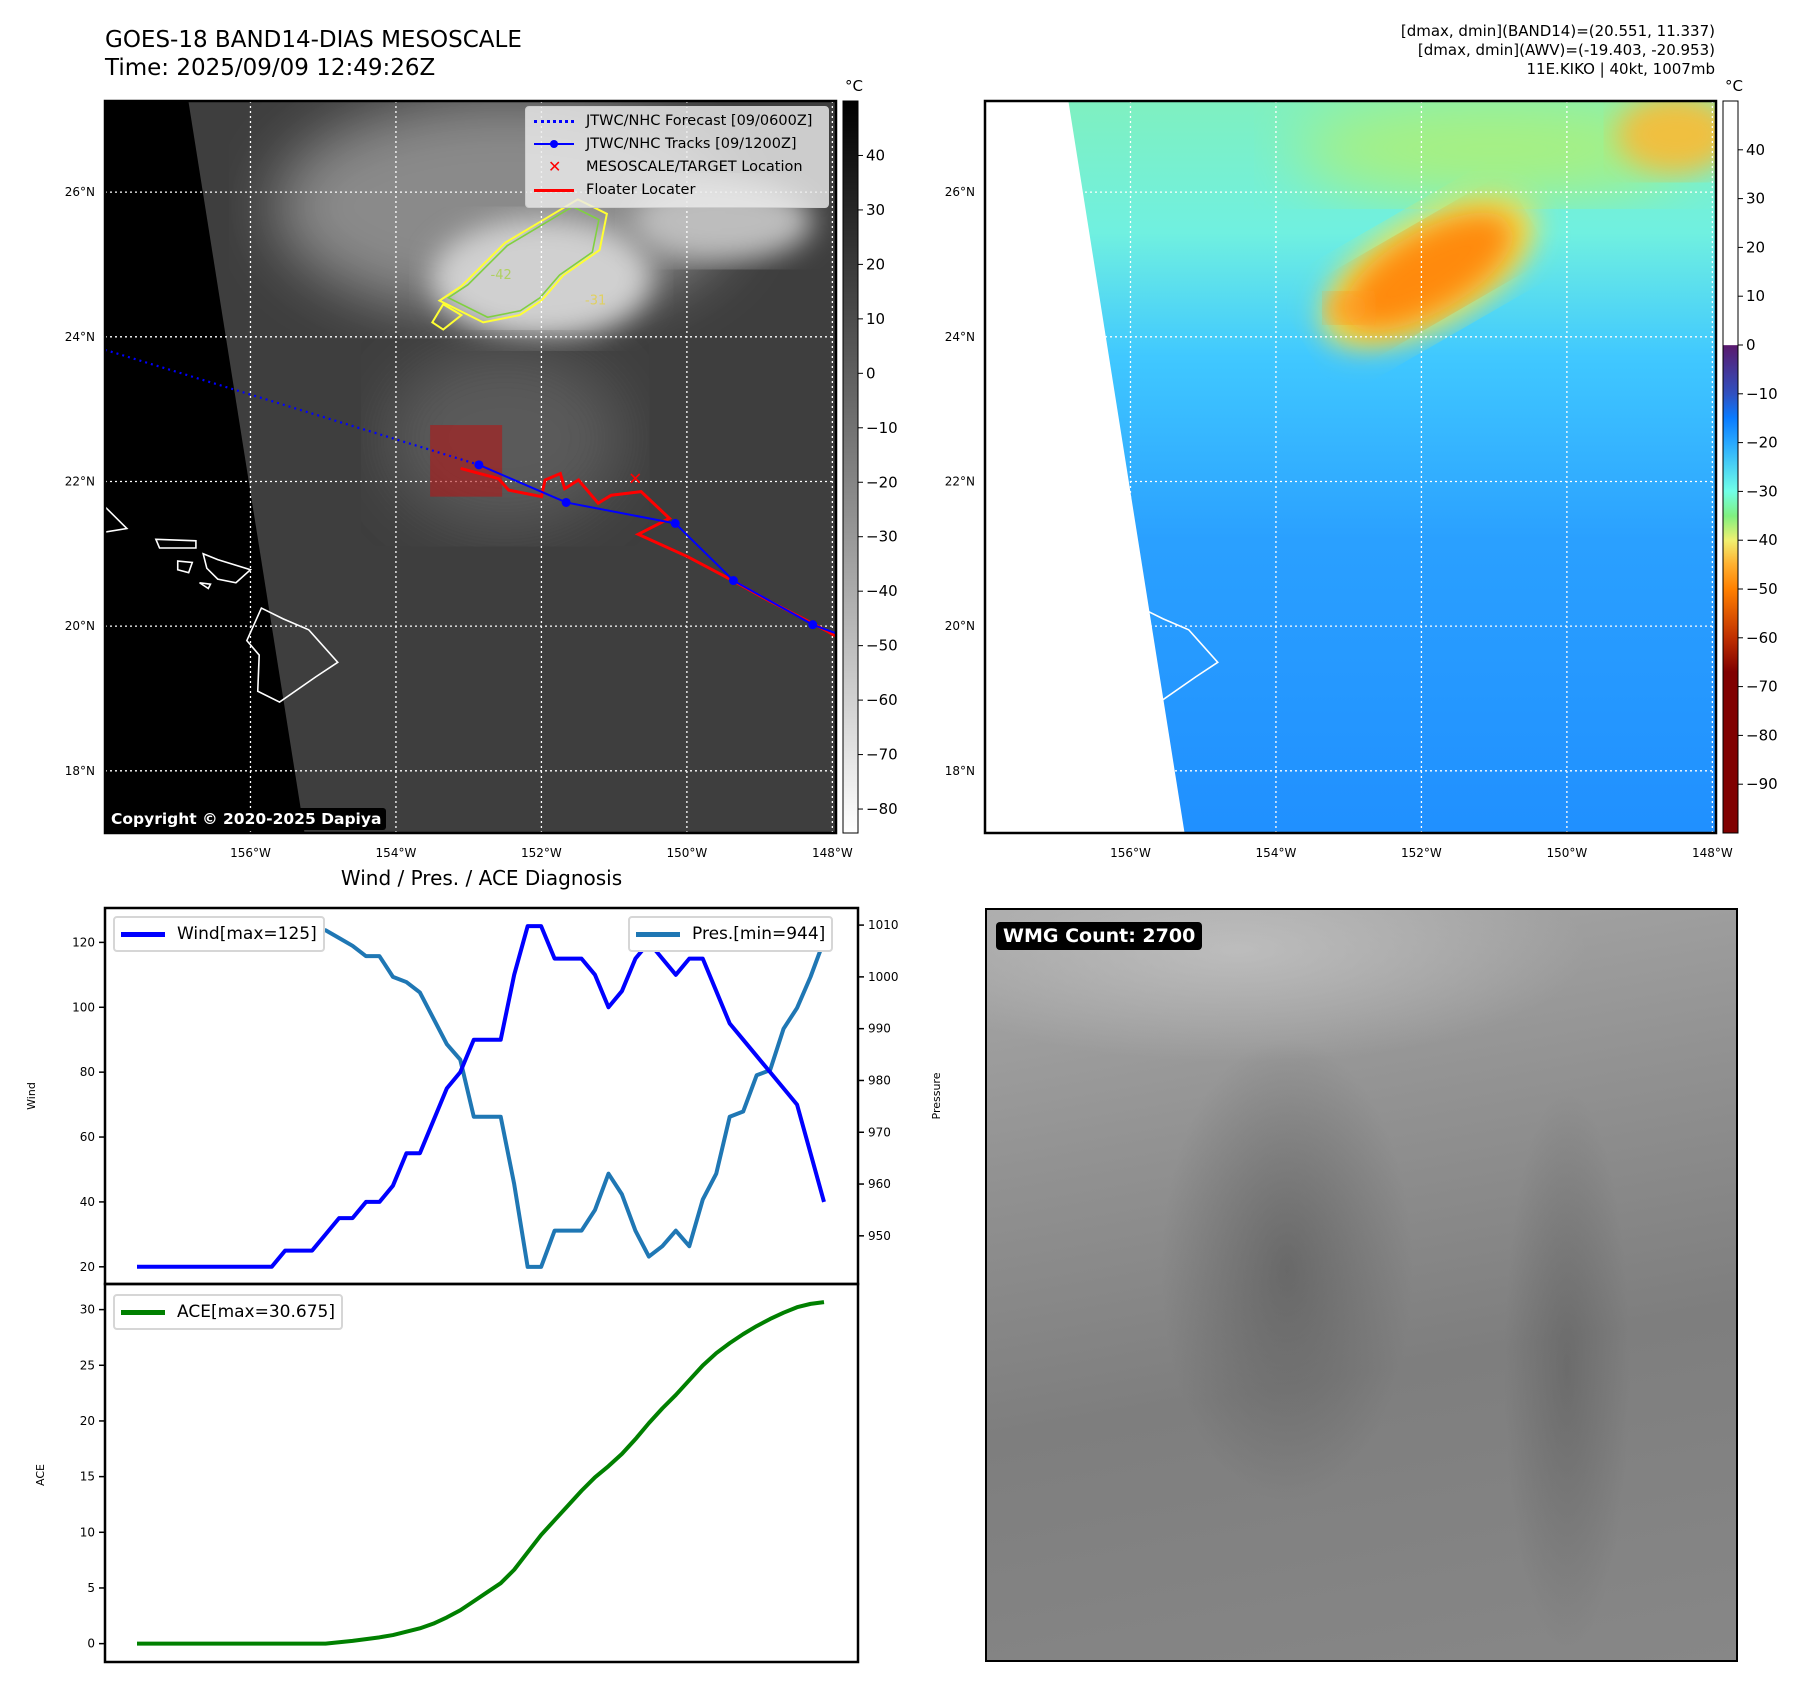 Image resolution: width=1797 pixels, height=1690 pixels. I want to click on ace-axis-label: ACE, so click(40, 1475).